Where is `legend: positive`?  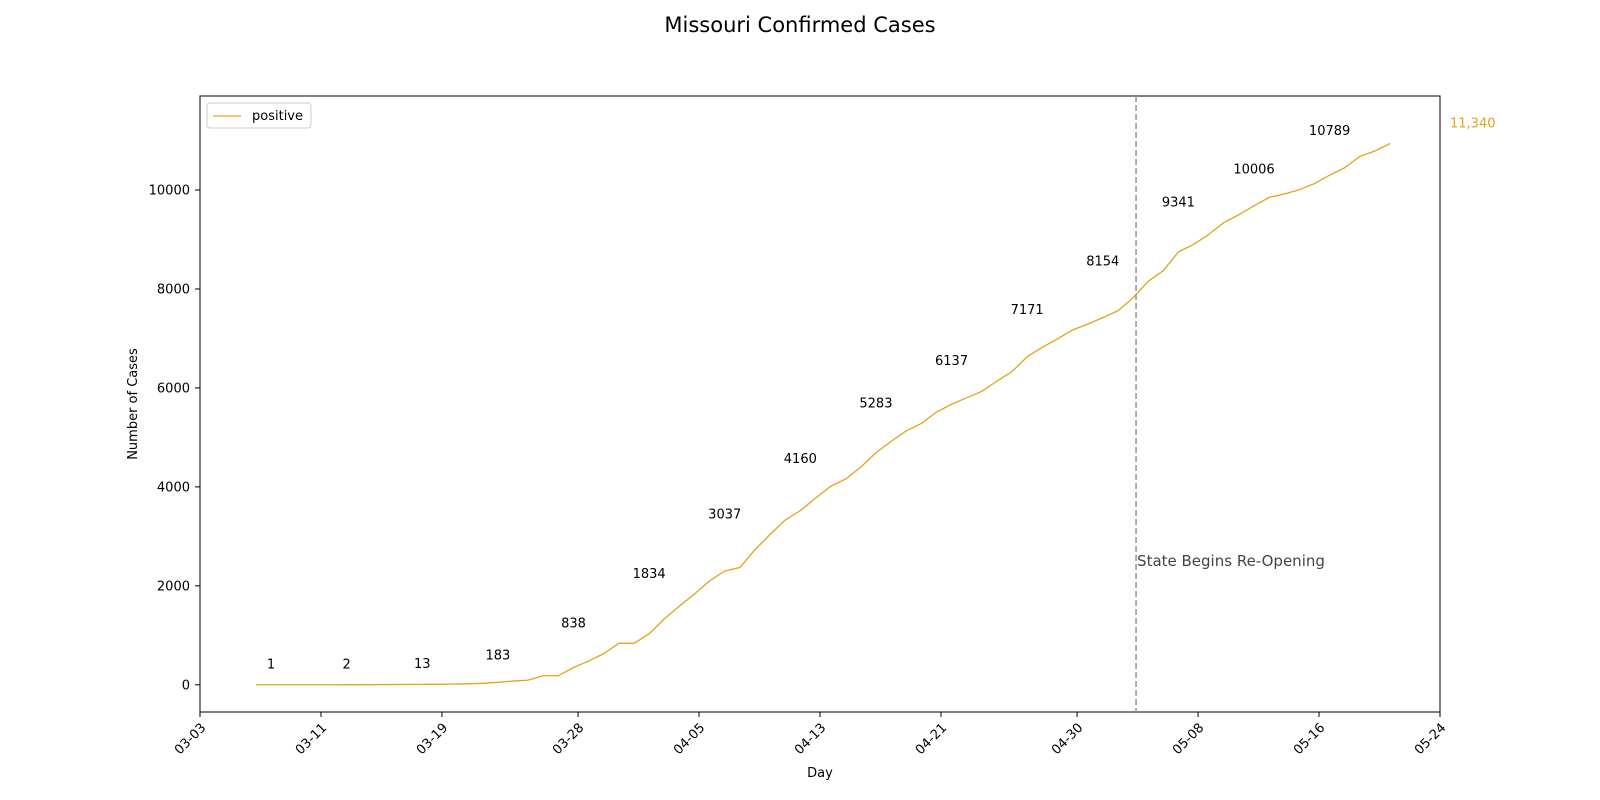
legend: positive is located at coordinates (259, 115).